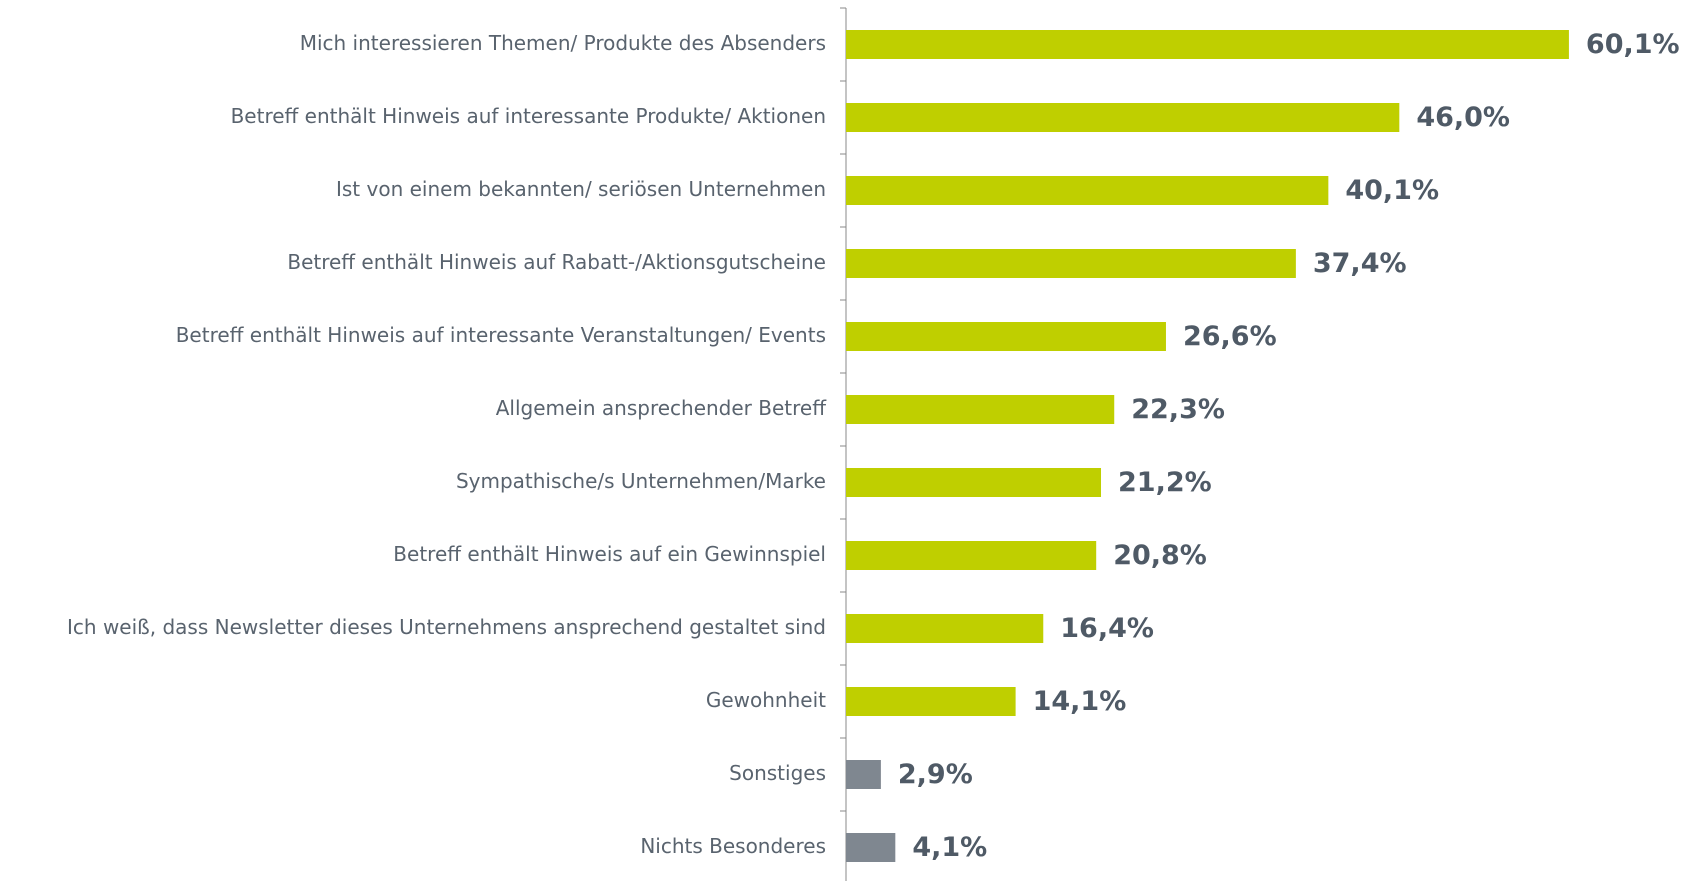  I want to click on category-label: Allgemein ansprechender Betreff, so click(661, 408).